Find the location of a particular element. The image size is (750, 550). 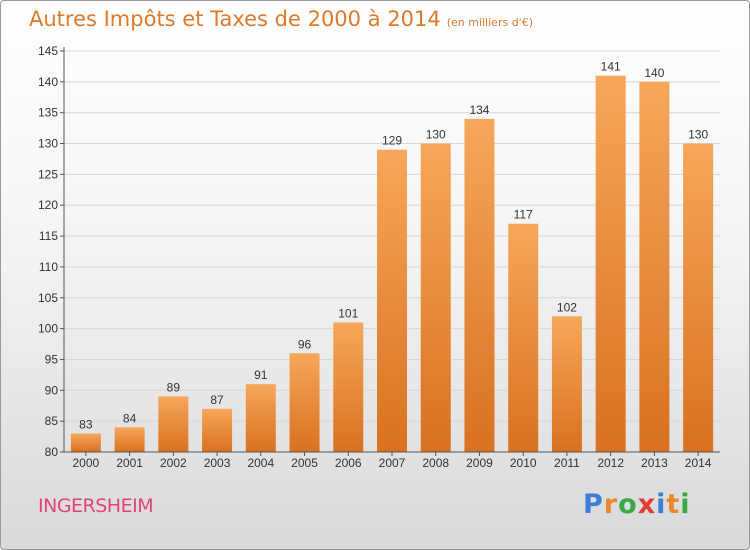

bar-2002 is located at coordinates (173, 424).